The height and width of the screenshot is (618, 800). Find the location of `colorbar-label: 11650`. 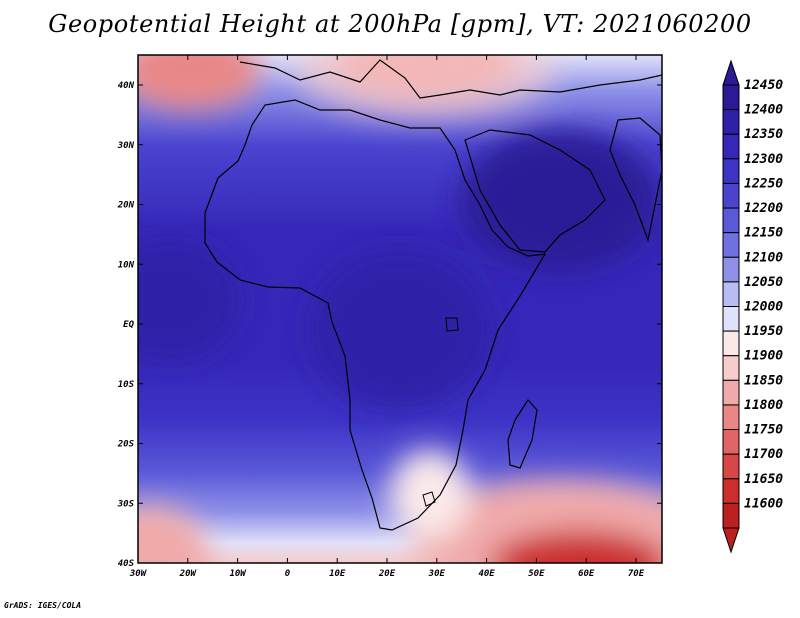

colorbar-label: 11650 is located at coordinates (763, 479).